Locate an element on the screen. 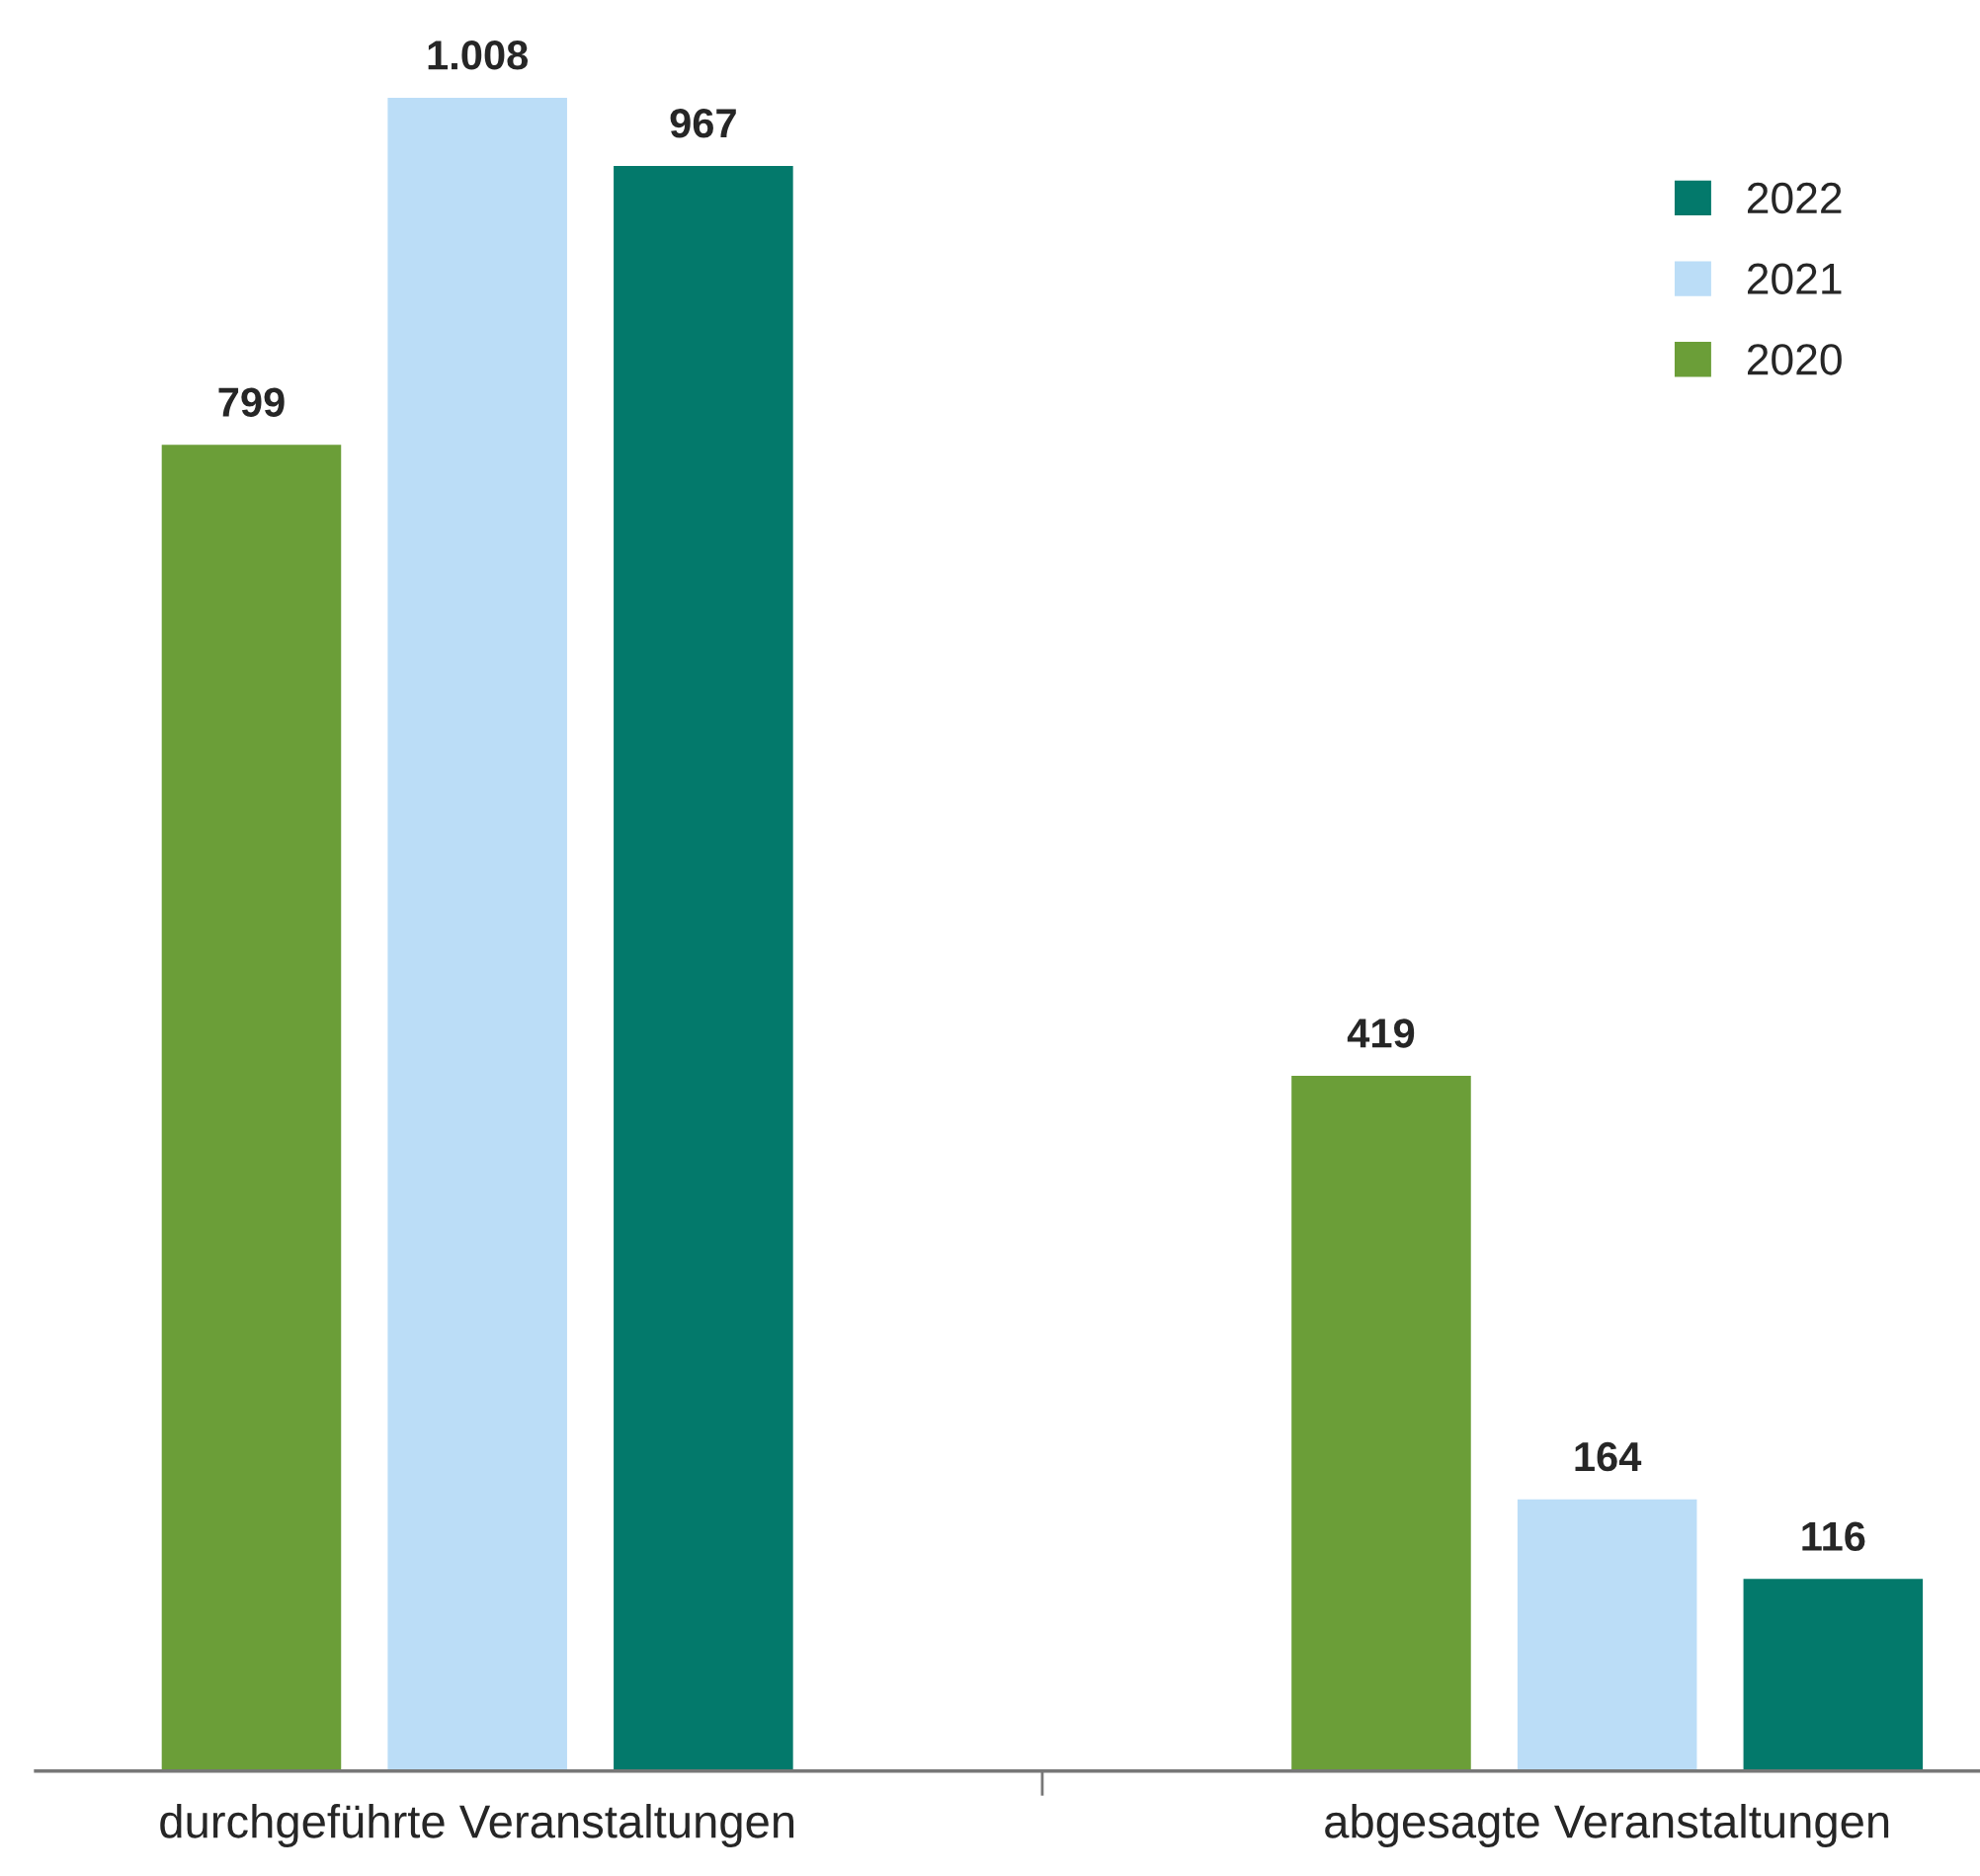  data-label: 419 is located at coordinates (1381, 1033).